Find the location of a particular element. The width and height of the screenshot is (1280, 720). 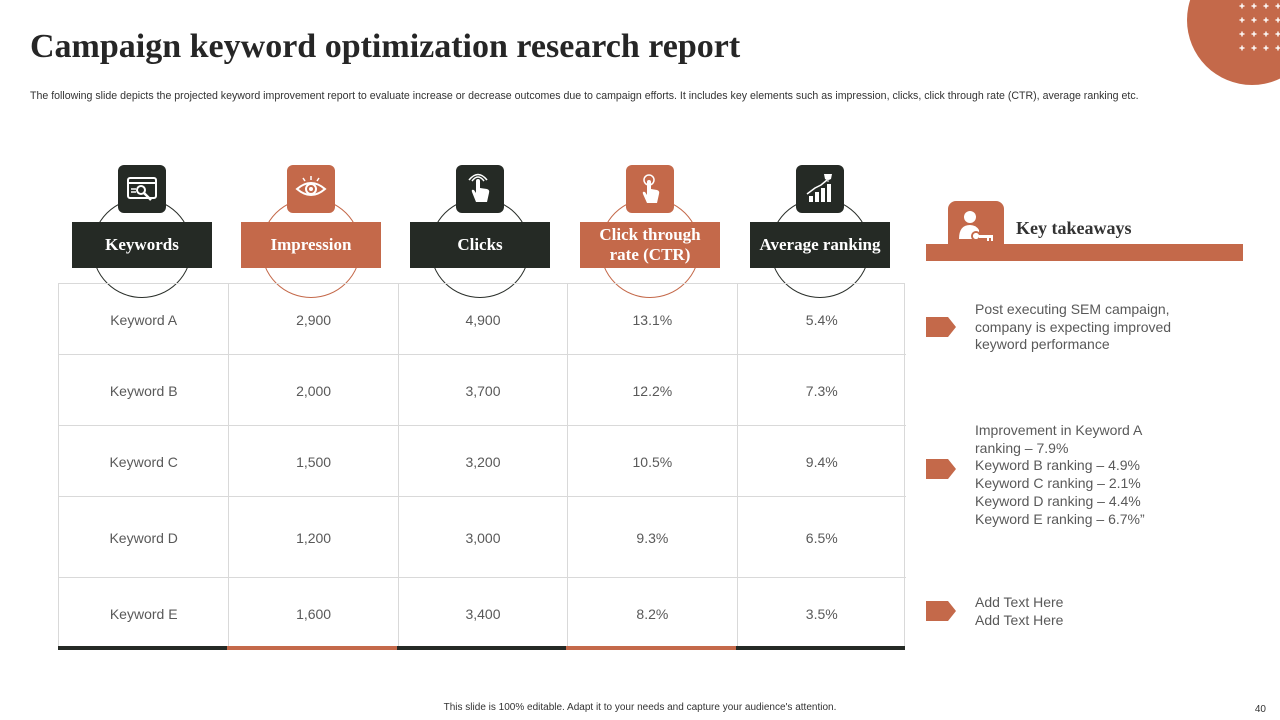

trophy-growth-chart-icon is located at coordinates (820, 189).